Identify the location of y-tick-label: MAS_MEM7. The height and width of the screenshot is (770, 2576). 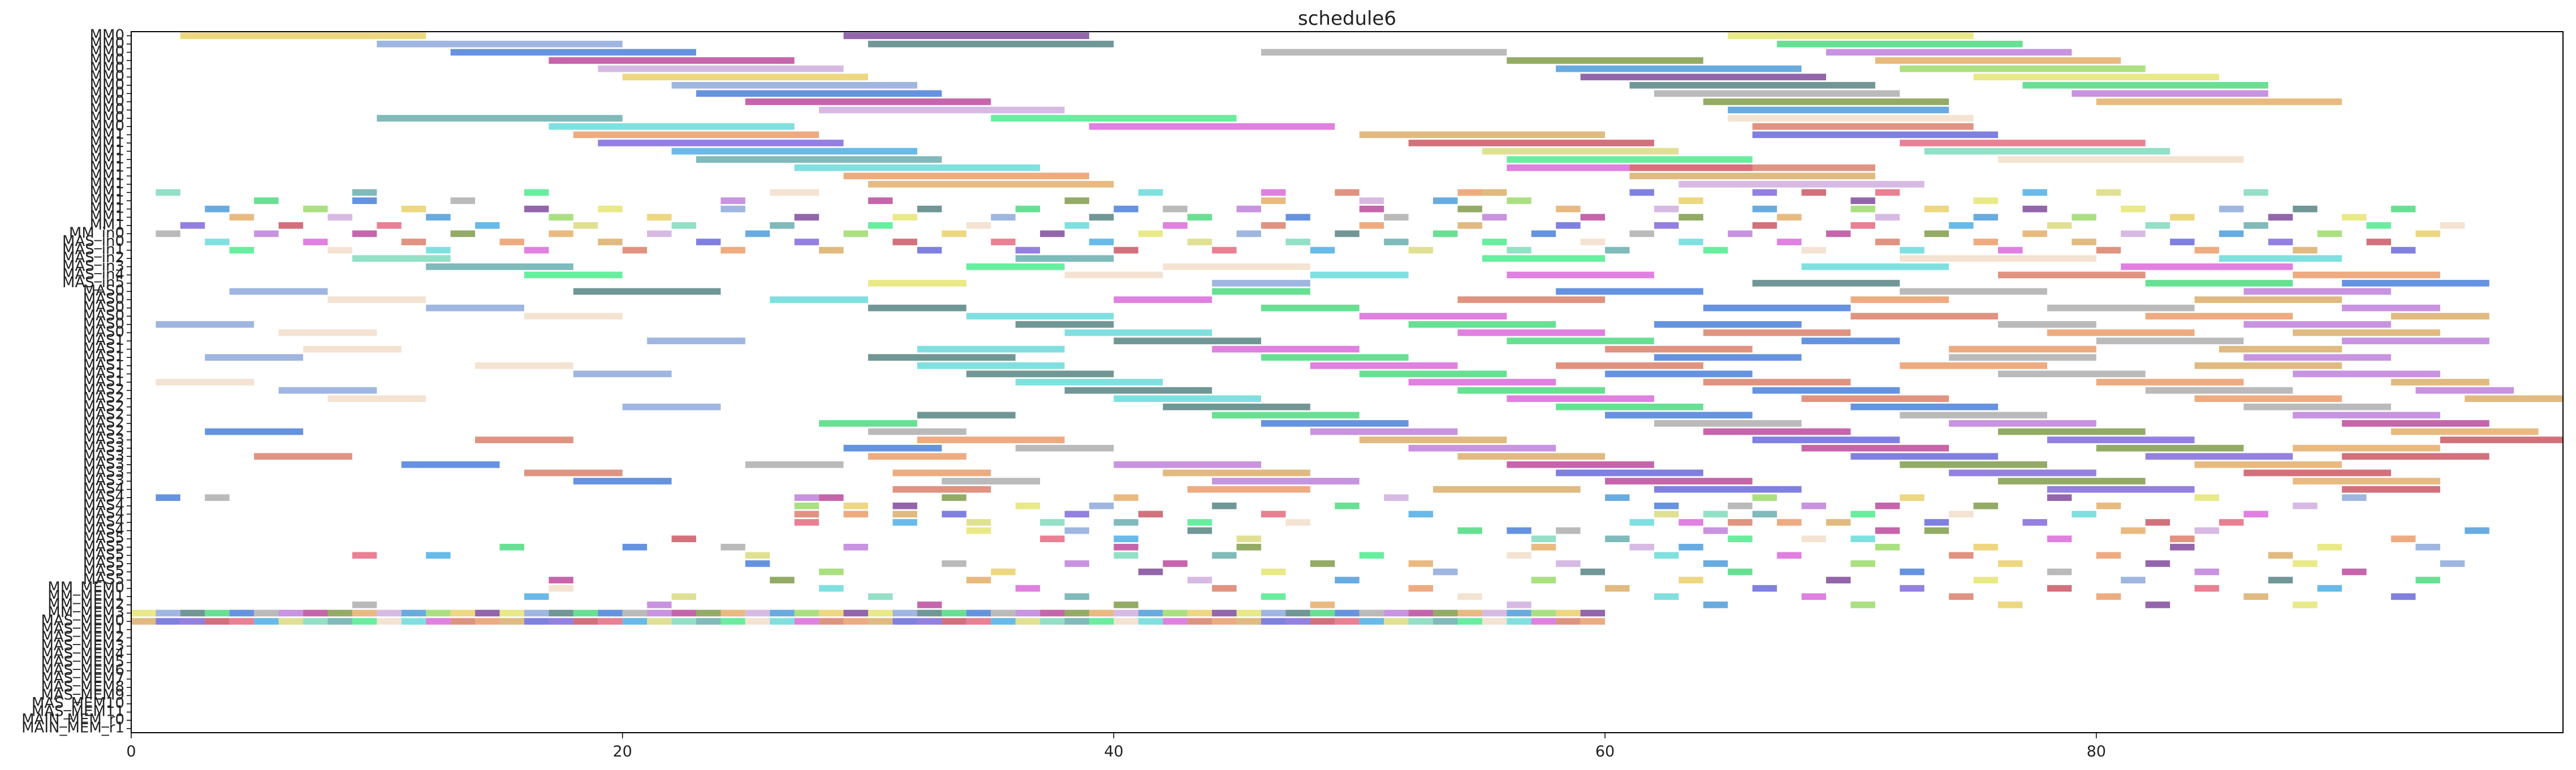
(83, 678).